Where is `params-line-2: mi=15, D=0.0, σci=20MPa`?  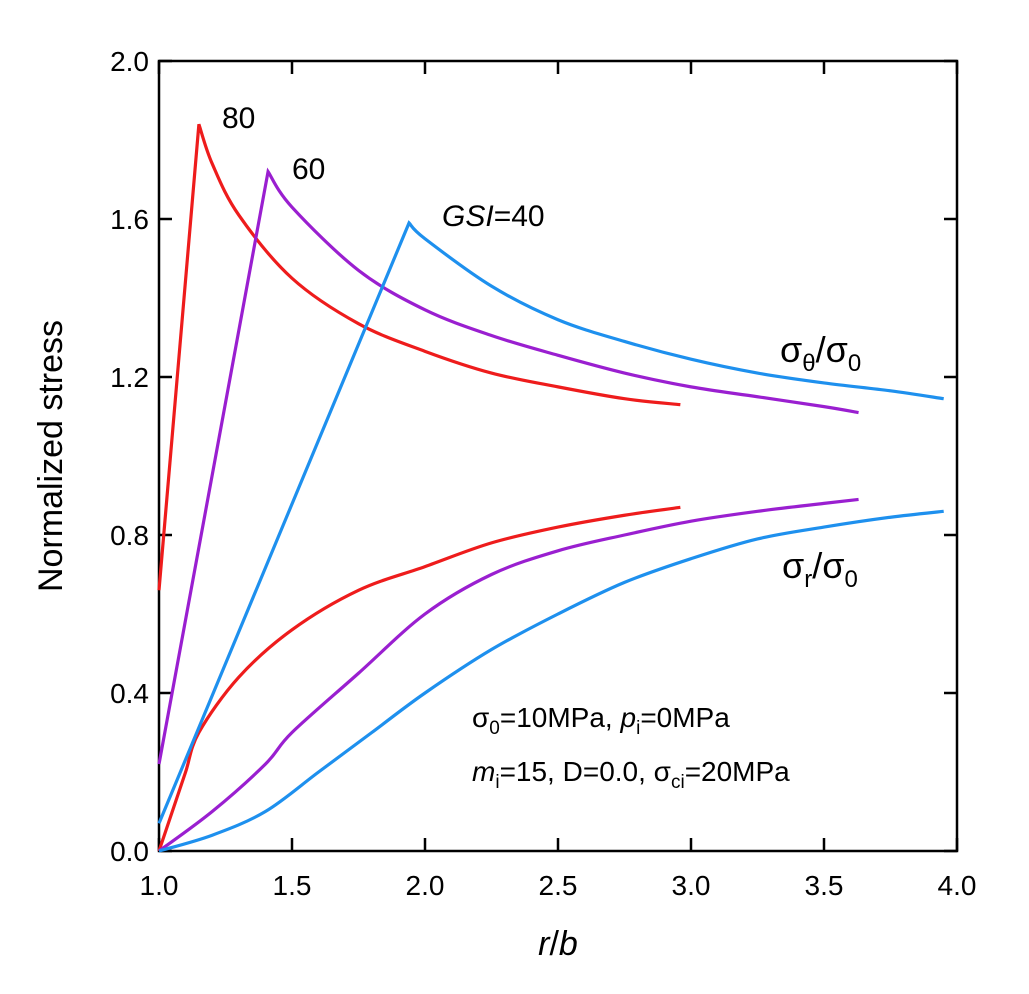
params-line-2: mi=15, D=0.0, σci=20MPa is located at coordinates (631, 774).